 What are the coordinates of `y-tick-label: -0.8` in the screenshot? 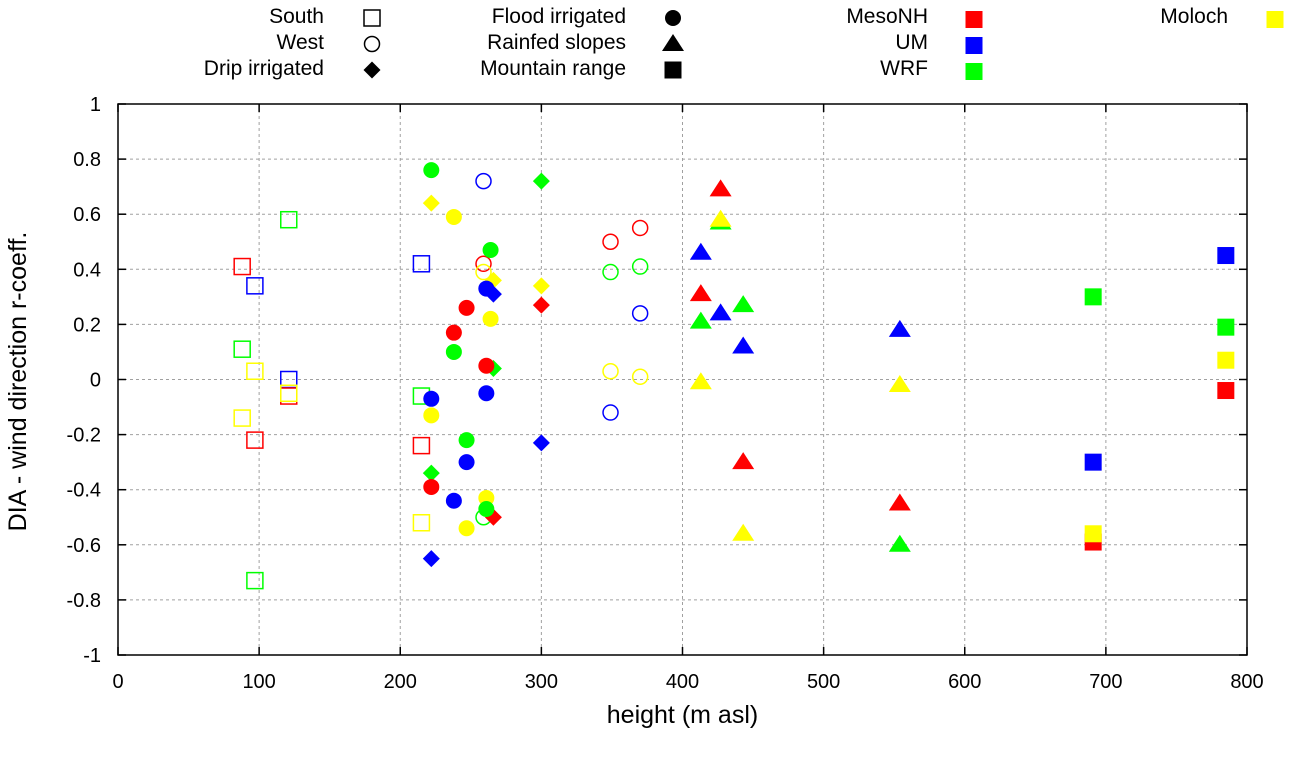 It's located at (84, 601).